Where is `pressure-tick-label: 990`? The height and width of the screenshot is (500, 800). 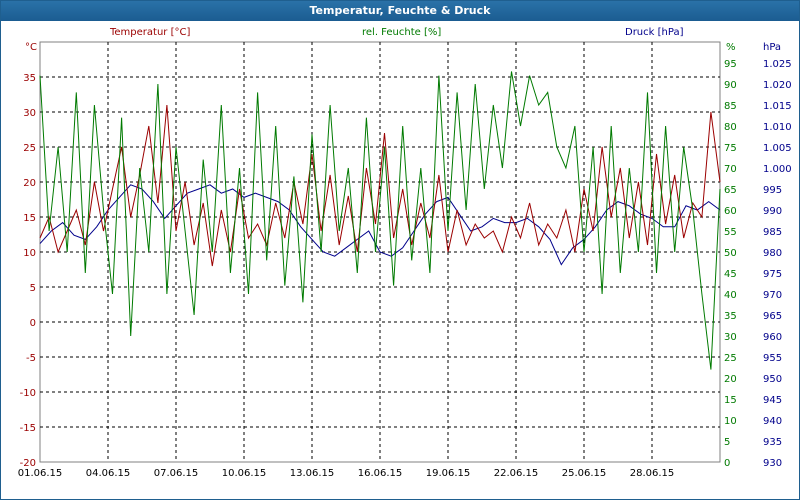 pressure-tick-label: 990 is located at coordinates (772, 211).